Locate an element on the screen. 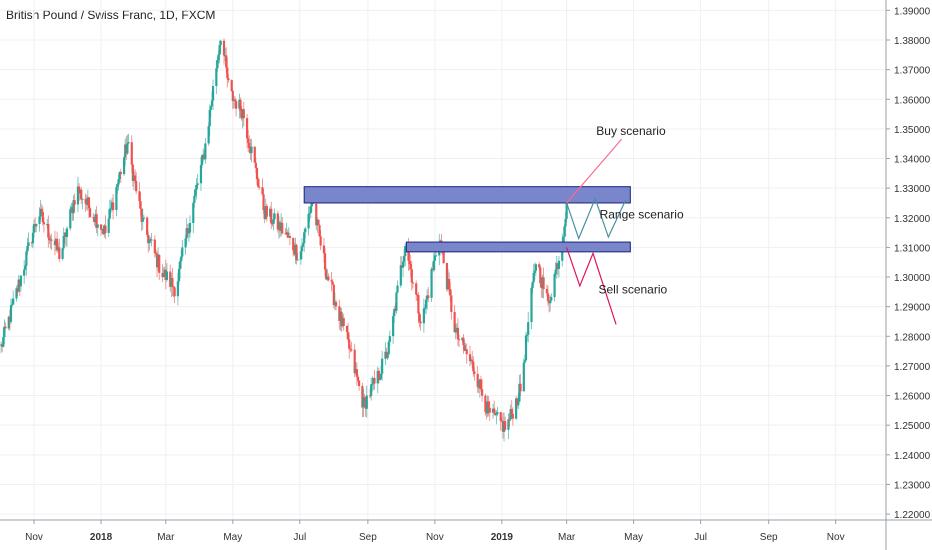  range-scenario-line is located at coordinates (596, 218).